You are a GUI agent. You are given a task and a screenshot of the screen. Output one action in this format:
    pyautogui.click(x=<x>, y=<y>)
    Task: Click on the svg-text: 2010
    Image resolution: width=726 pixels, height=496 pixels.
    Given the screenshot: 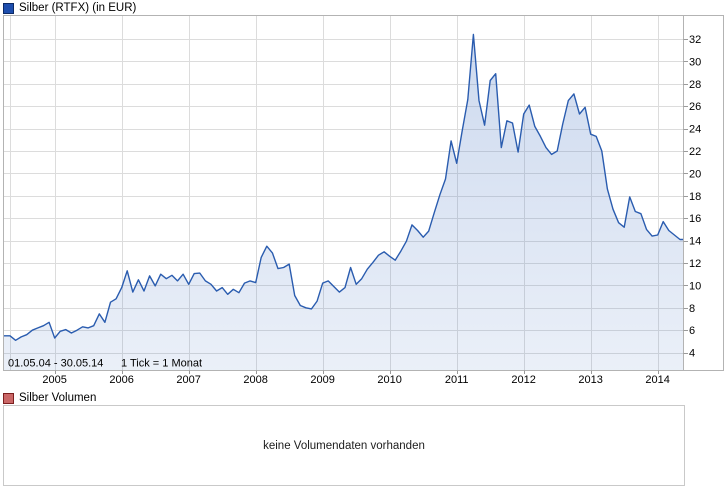 What is the action you would take?
    pyautogui.click(x=389, y=380)
    